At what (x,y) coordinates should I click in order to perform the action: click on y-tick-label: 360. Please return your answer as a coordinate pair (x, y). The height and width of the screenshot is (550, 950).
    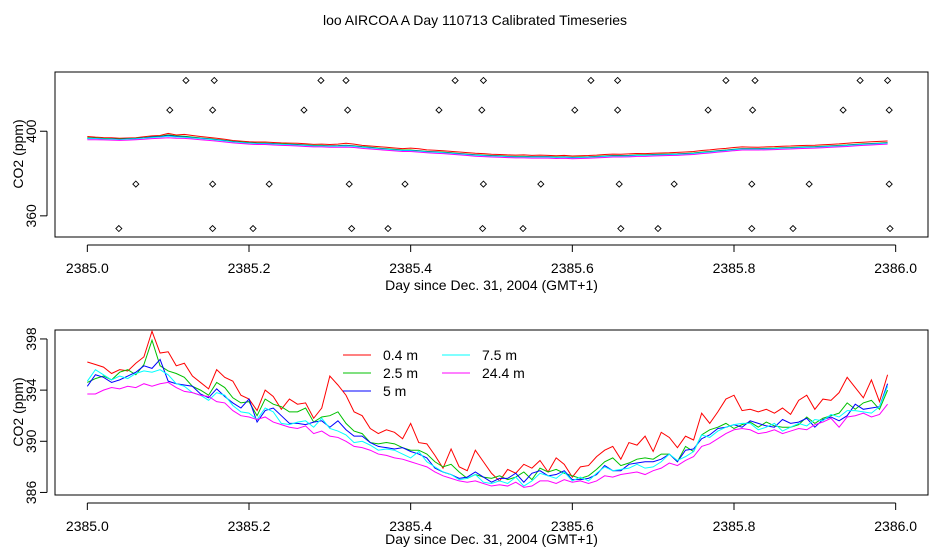
    Looking at the image, I should click on (31, 216).